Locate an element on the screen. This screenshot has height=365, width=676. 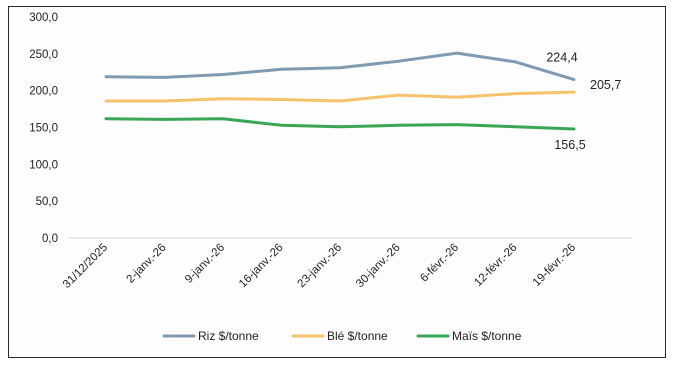
x-tick-label: 16-janv.-26 is located at coordinates (261, 266).